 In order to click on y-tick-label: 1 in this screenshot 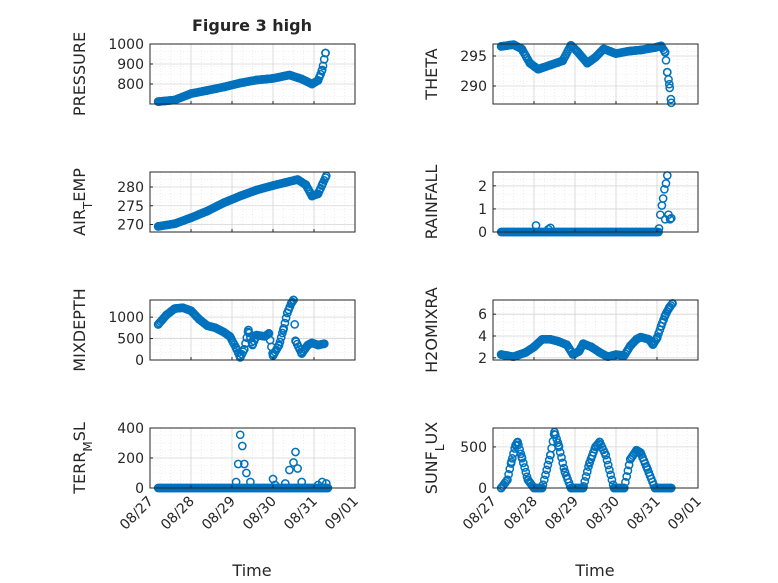, I will do `click(482, 210)`.